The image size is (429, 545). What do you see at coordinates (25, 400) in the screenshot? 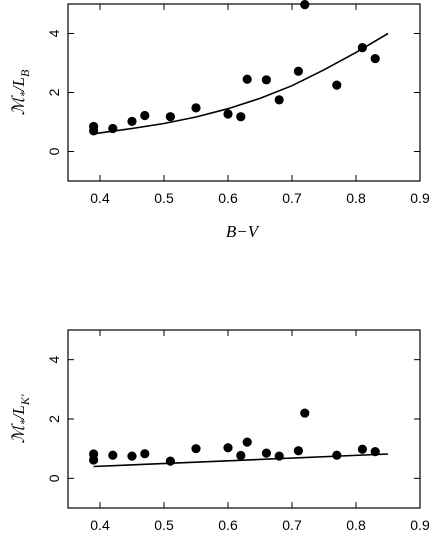
I see `y-axis-title-sub: K'` at bounding box center [25, 400].